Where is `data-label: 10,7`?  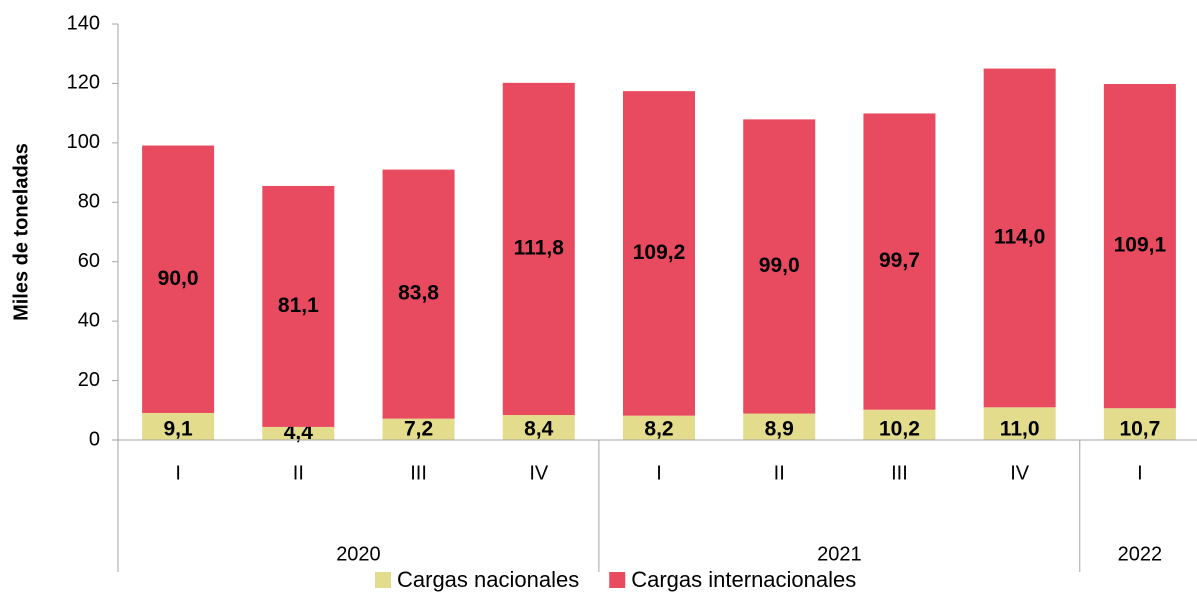
data-label: 10,7 is located at coordinates (1139, 429).